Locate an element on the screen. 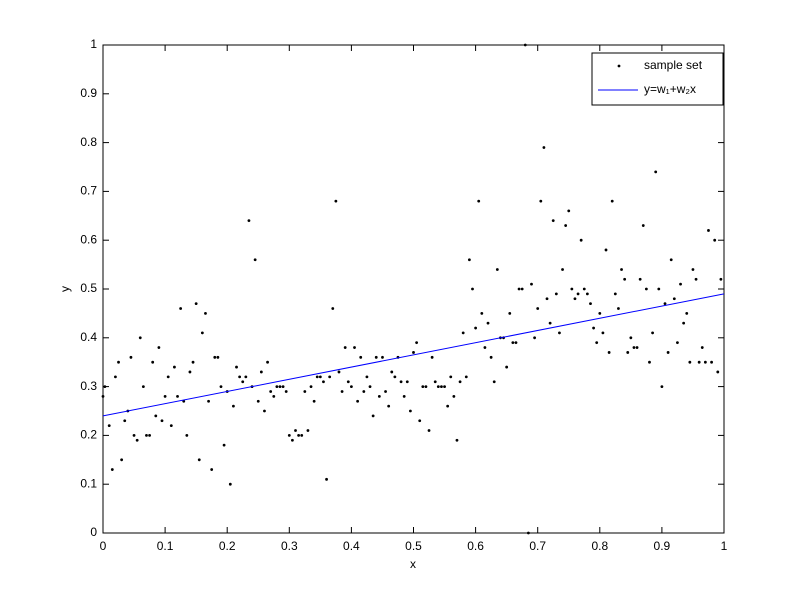 This screenshot has width=799, height=599. y-tick-label: 0.1 is located at coordinates (88, 483).